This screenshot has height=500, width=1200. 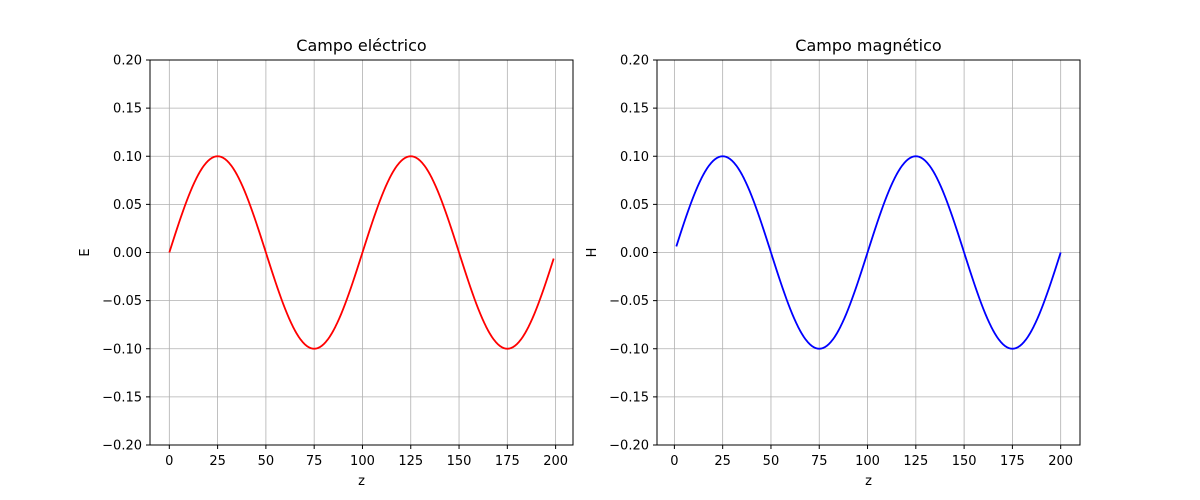 I want to click on y-axis-label: E, so click(x=85, y=252).